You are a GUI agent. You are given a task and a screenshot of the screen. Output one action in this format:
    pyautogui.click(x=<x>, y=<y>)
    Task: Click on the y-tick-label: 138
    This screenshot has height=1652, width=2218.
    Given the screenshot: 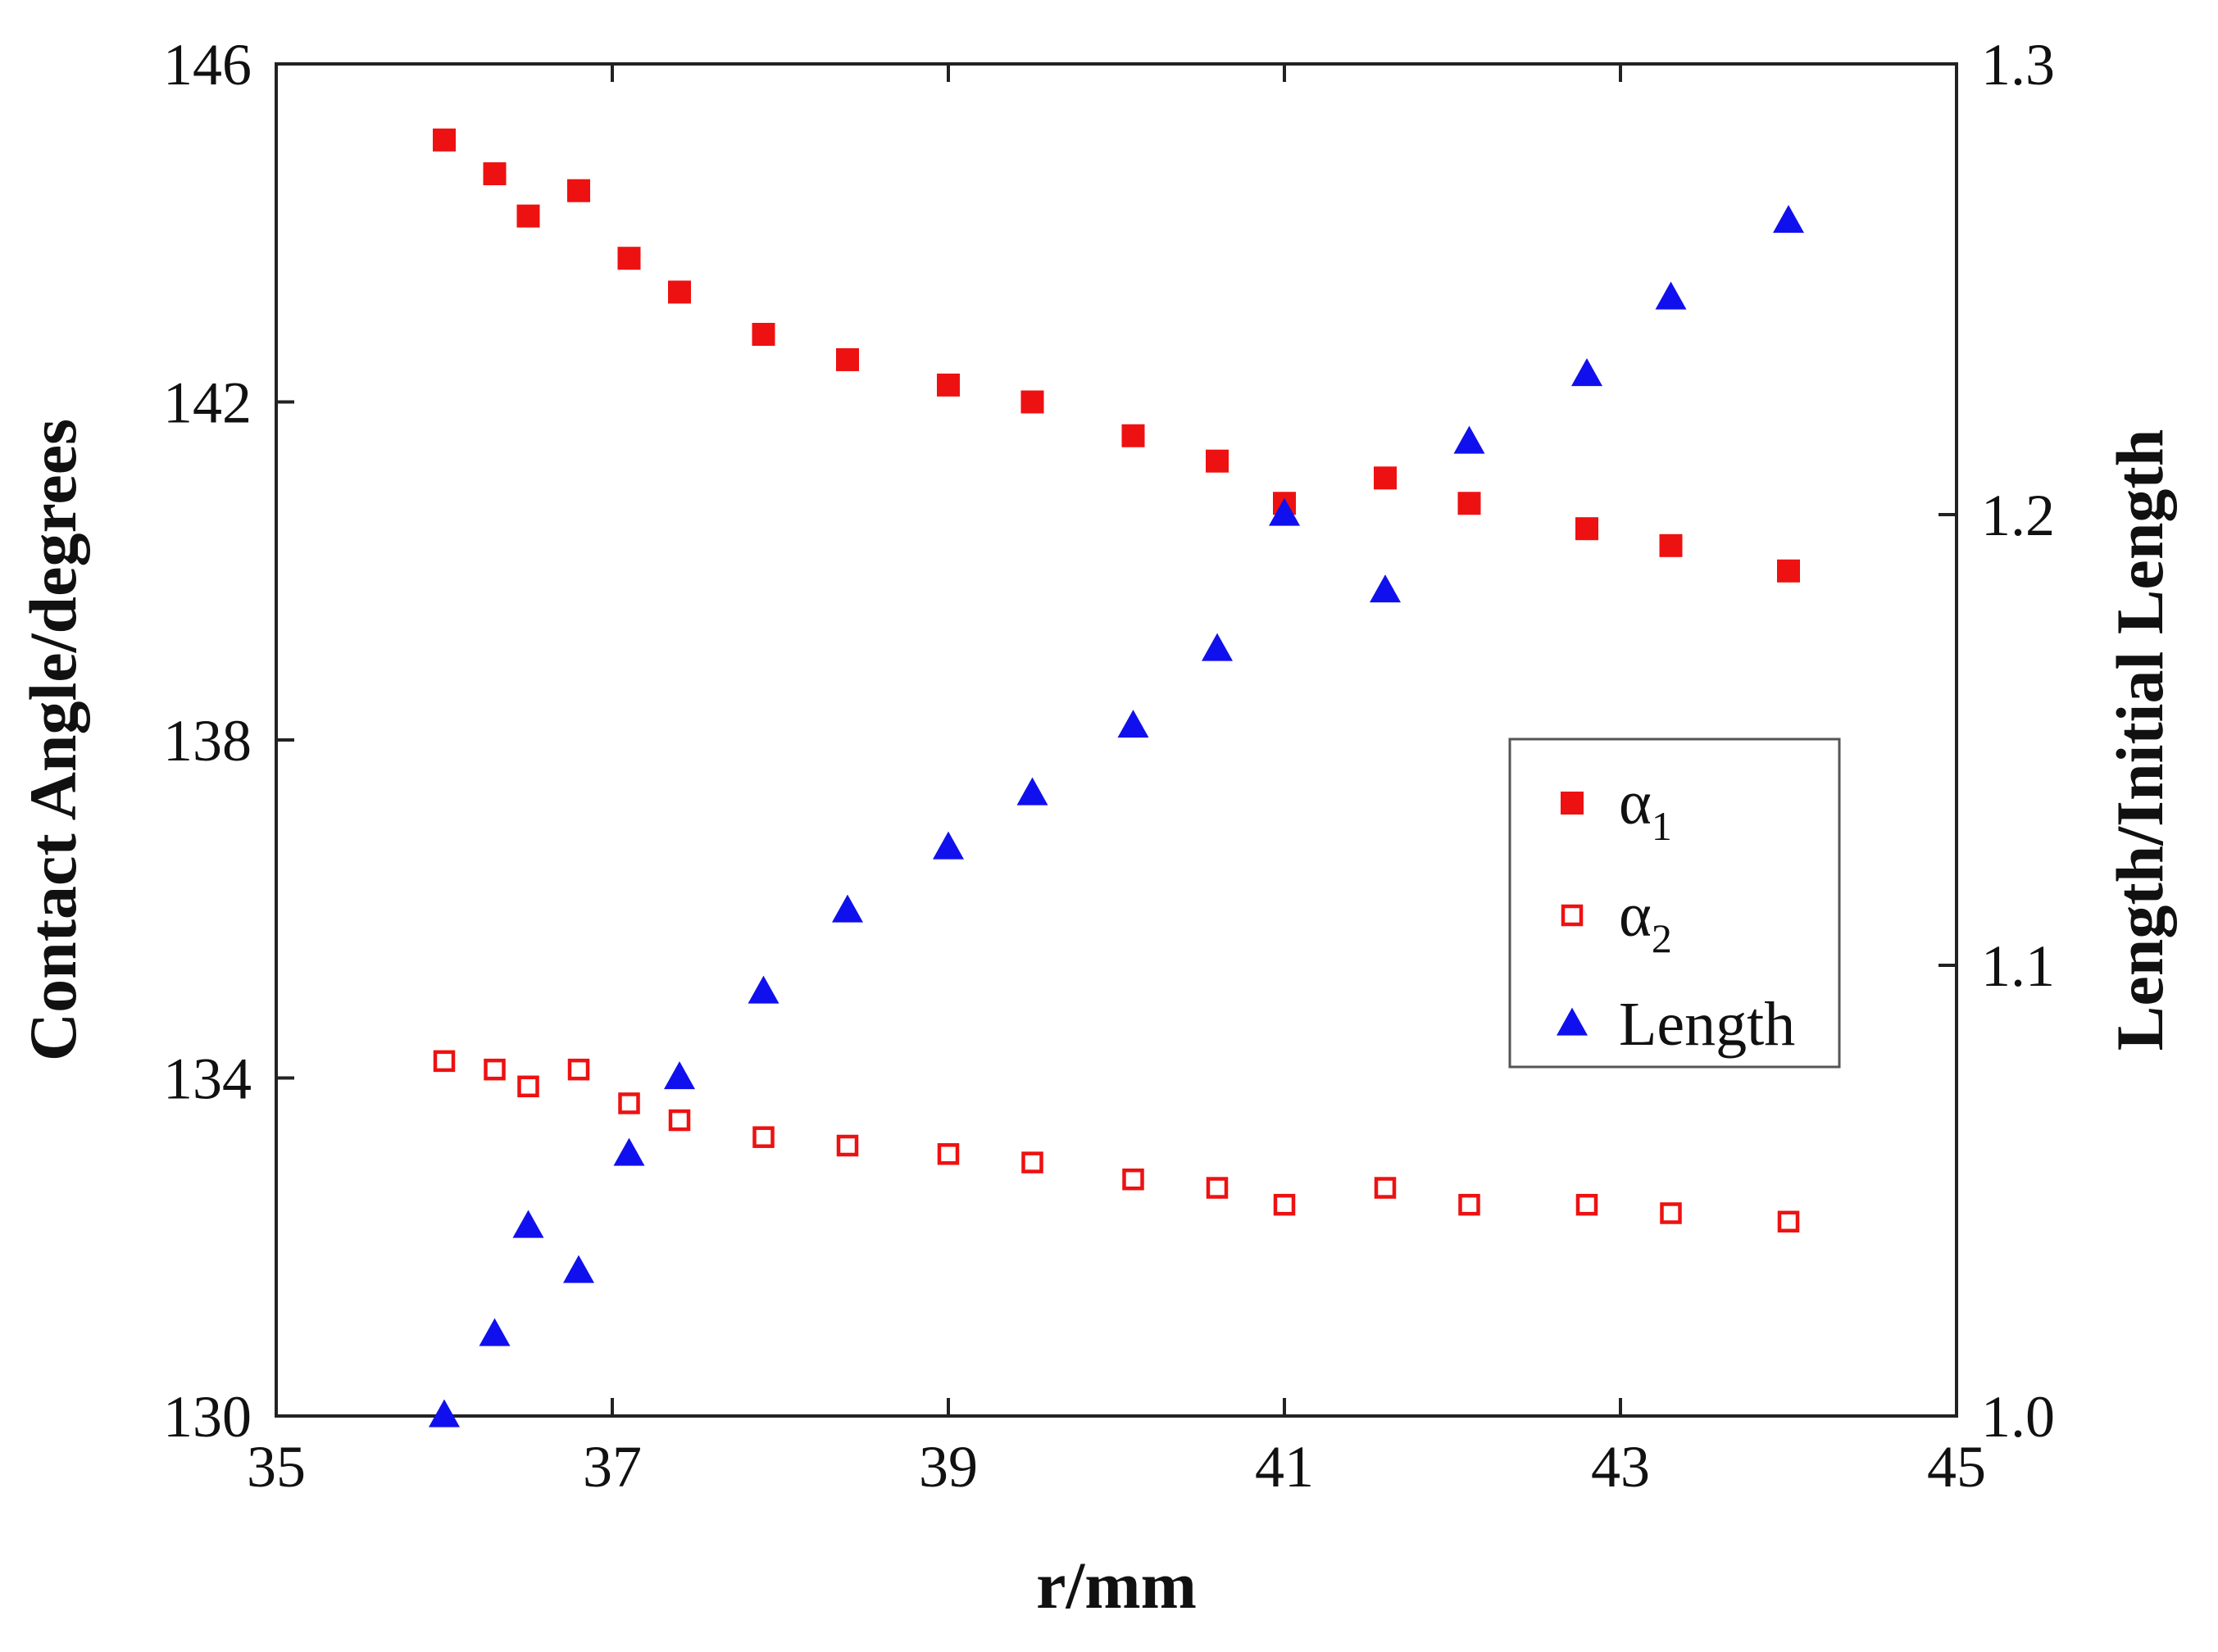 What is the action you would take?
    pyautogui.click(x=207, y=741)
    